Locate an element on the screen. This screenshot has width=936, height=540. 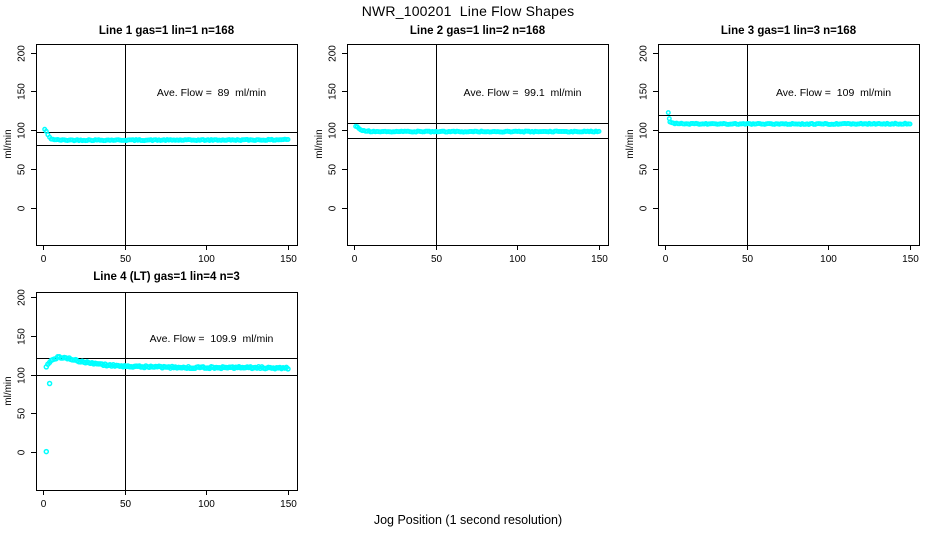
subplot-3: 0 50 100 150 200 0 50 100 150 is located at coordinates (779, 154).